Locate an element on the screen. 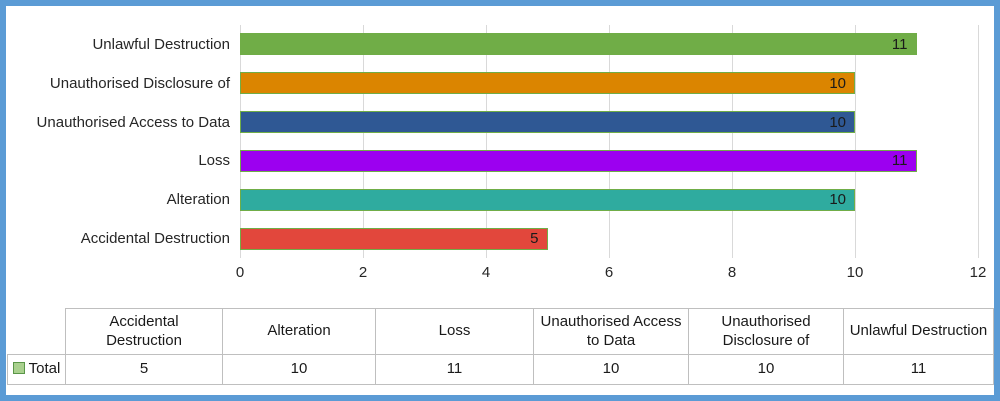 The width and height of the screenshot is (1000, 401). x-tick-label: 2 is located at coordinates (363, 272).